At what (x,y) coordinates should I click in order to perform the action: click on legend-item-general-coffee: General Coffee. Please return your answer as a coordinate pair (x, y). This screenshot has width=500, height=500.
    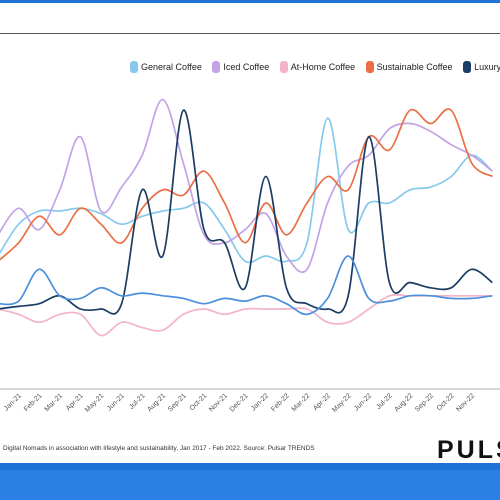
    Looking at the image, I should click on (166, 67).